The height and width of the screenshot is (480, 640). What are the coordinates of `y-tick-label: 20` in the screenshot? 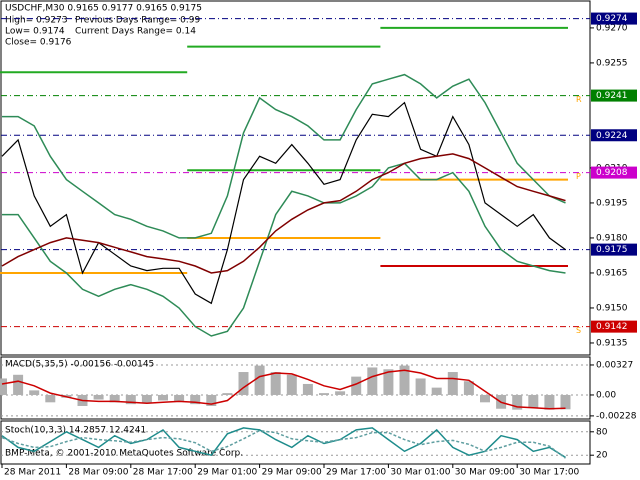 It's located at (602, 456).